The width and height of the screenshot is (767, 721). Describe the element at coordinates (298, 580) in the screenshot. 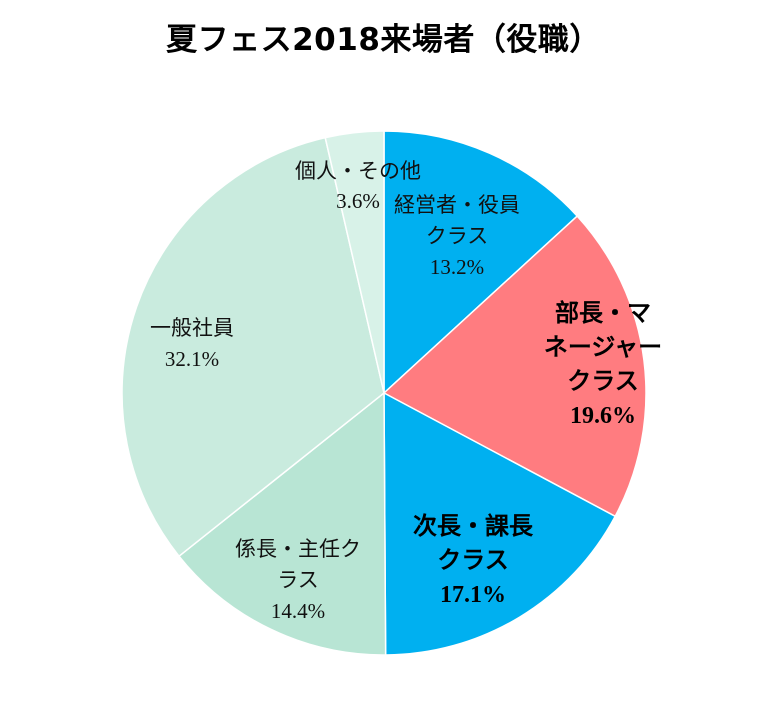

I see `slice-label-4-line-2: ラス` at that location.